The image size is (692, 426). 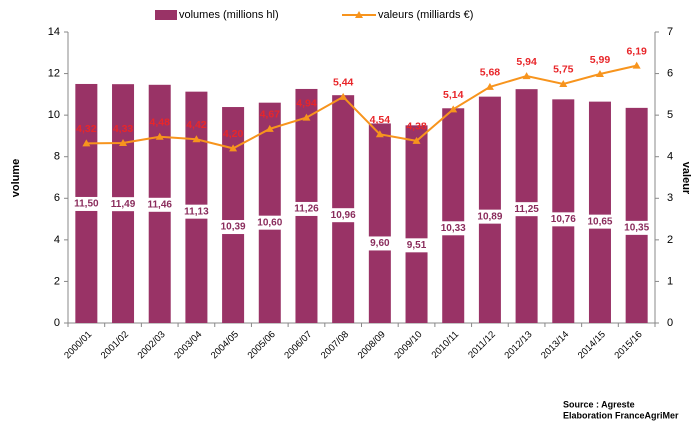 I want to click on x-tick-label: 2015/16, so click(x=628, y=345).